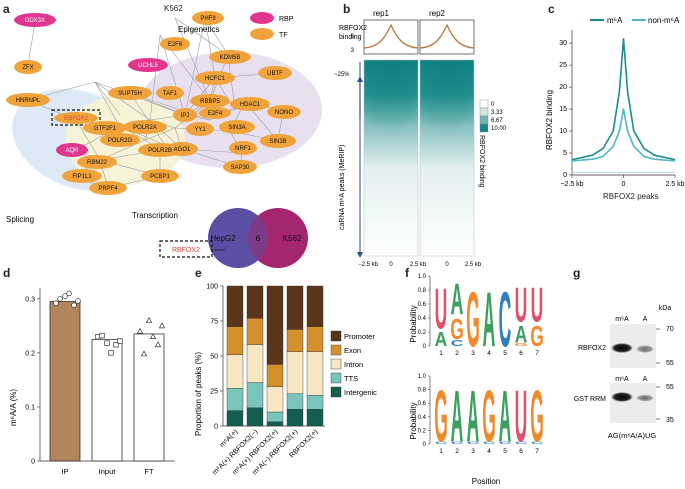 This screenshot has height=489, width=685. I want to click on motif-bottom-position: 6, so click(521, 451).